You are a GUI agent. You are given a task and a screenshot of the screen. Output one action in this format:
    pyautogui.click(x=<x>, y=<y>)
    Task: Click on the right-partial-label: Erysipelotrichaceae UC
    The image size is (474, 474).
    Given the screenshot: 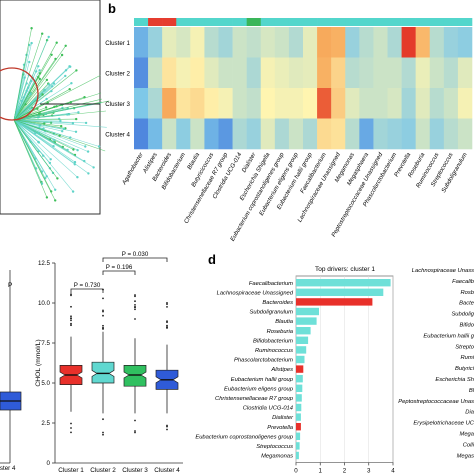 What is the action you would take?
    pyautogui.click(x=443, y=424)
    